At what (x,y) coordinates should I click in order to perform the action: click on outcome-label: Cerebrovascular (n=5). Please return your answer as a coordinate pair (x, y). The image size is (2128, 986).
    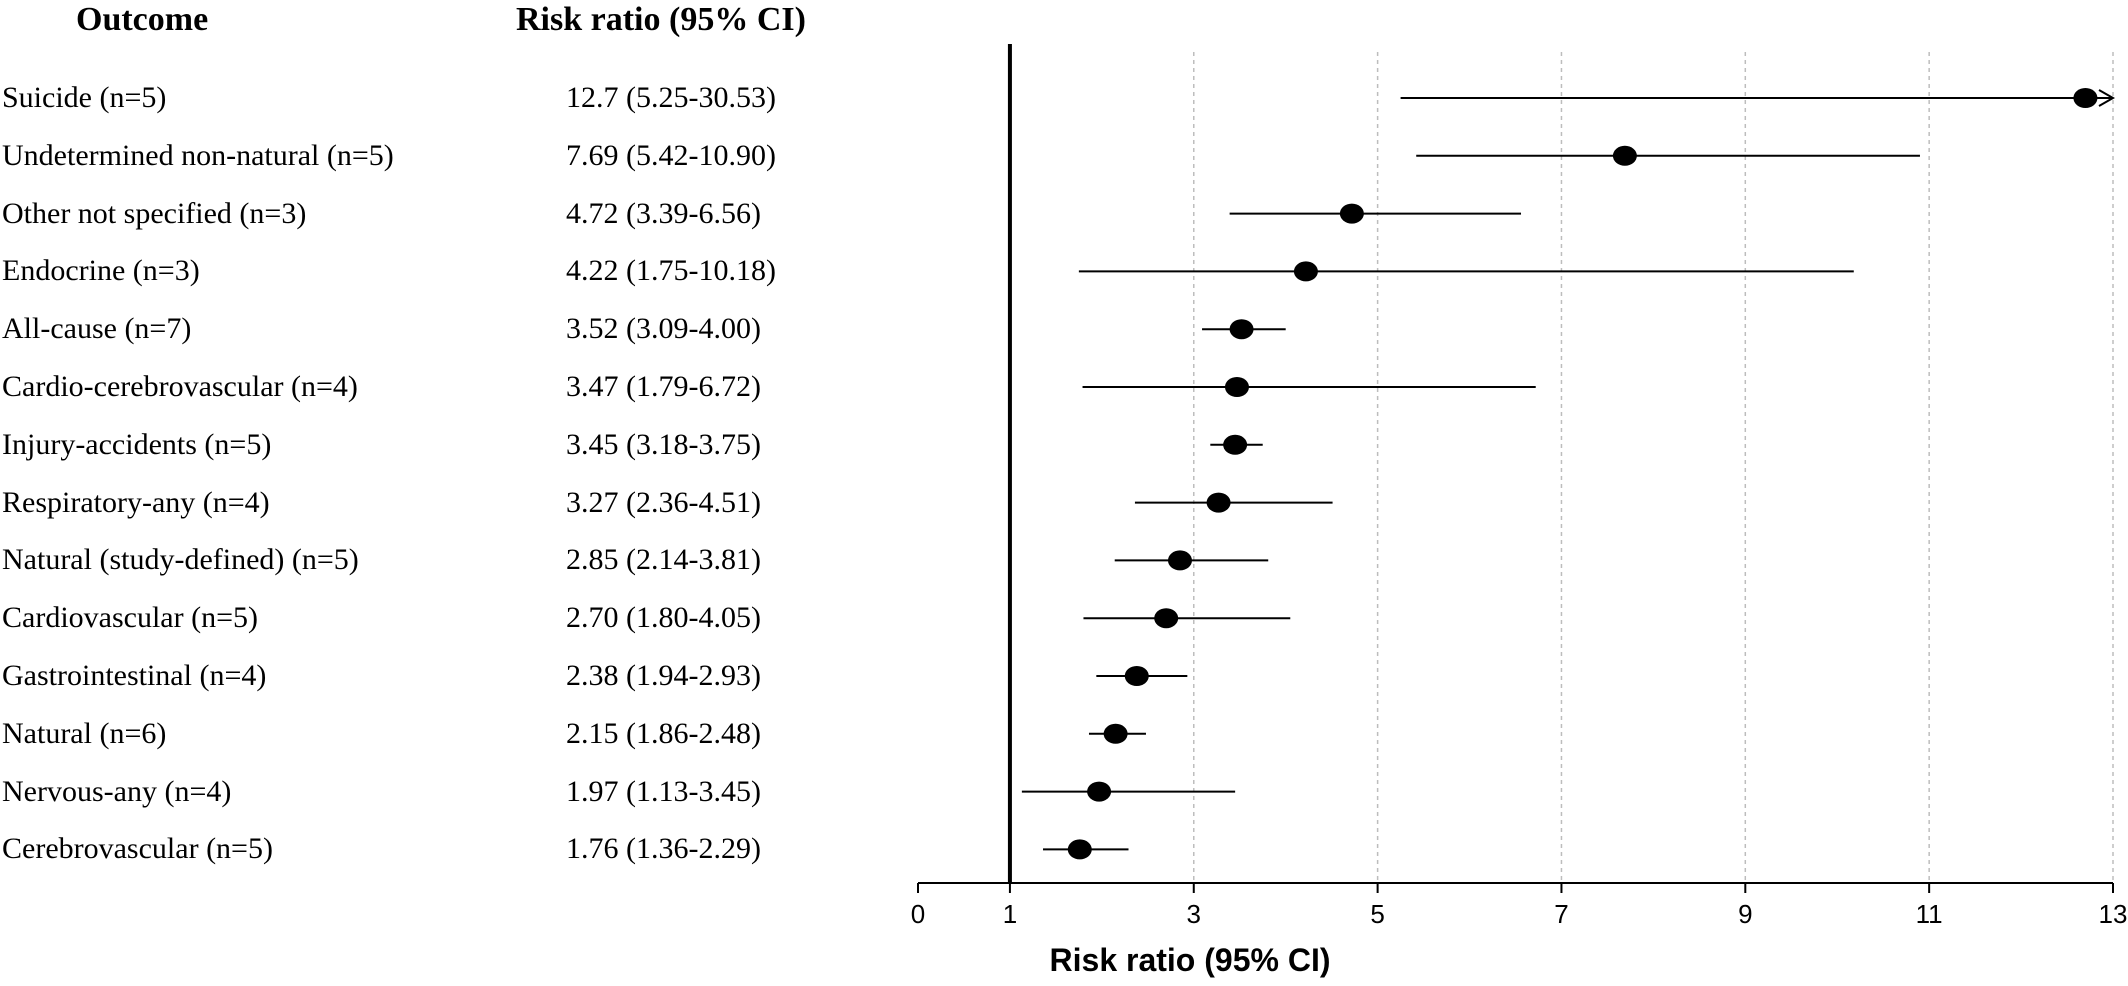
    Looking at the image, I should click on (137, 849).